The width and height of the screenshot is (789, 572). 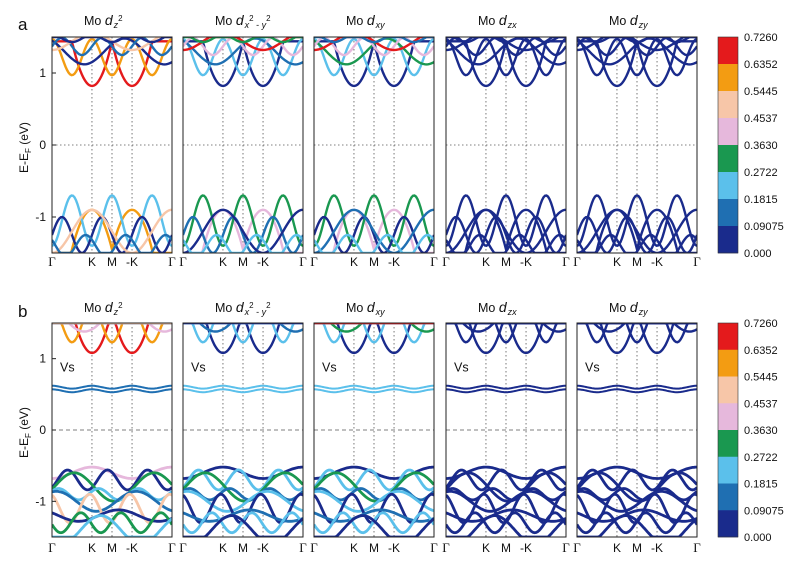 What do you see at coordinates (243, 140) in the screenshot?
I see `band-panel-2: Γ K M -K Γ Mo dx2 - y2` at bounding box center [243, 140].